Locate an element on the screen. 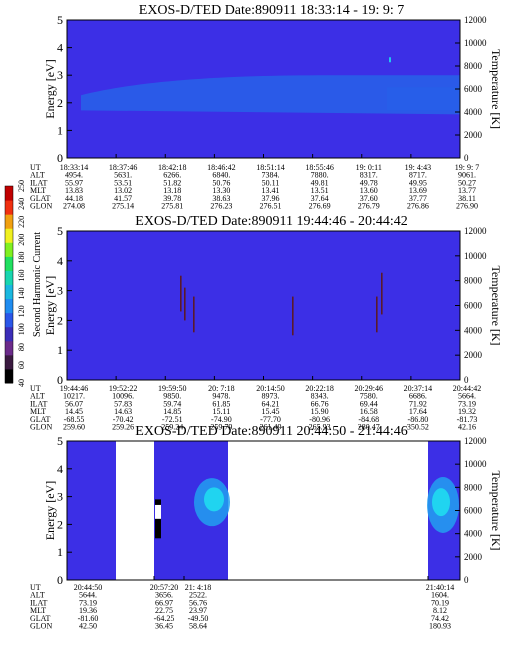  table-cell: 18:55:46 is located at coordinates (319, 167).